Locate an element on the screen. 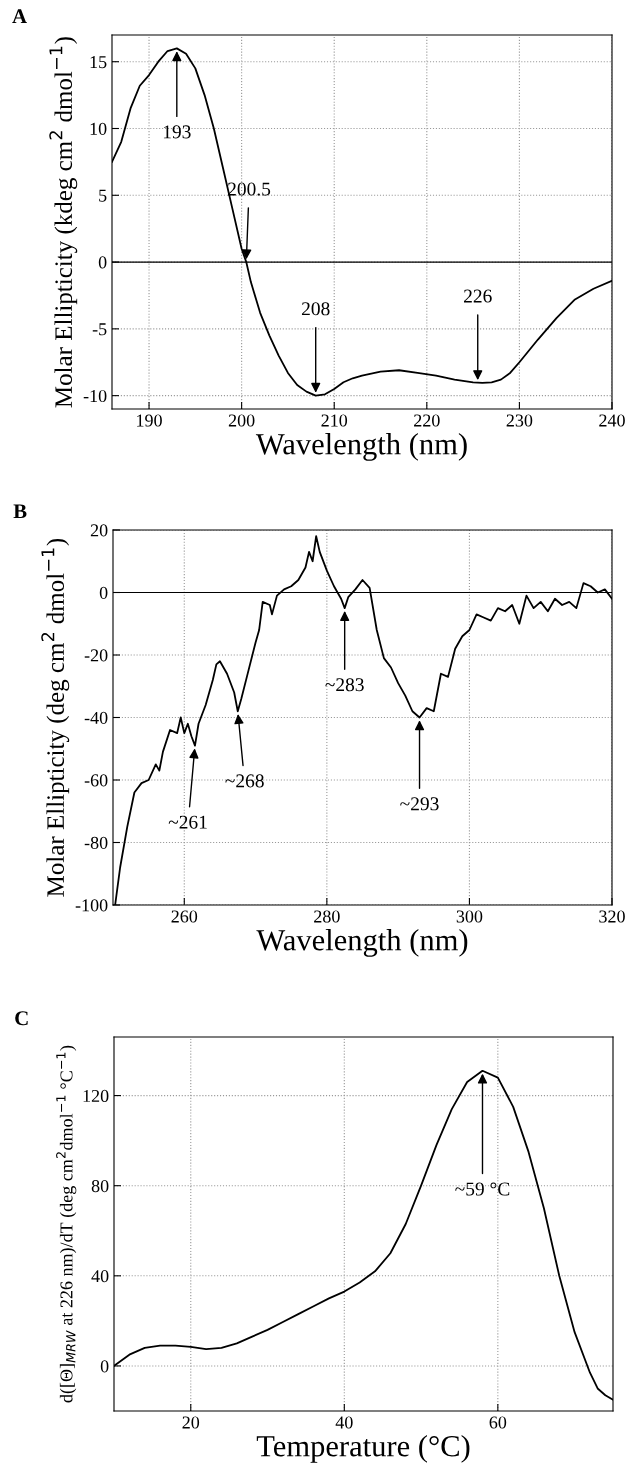  x-tick-label: 220 is located at coordinates (427, 420).